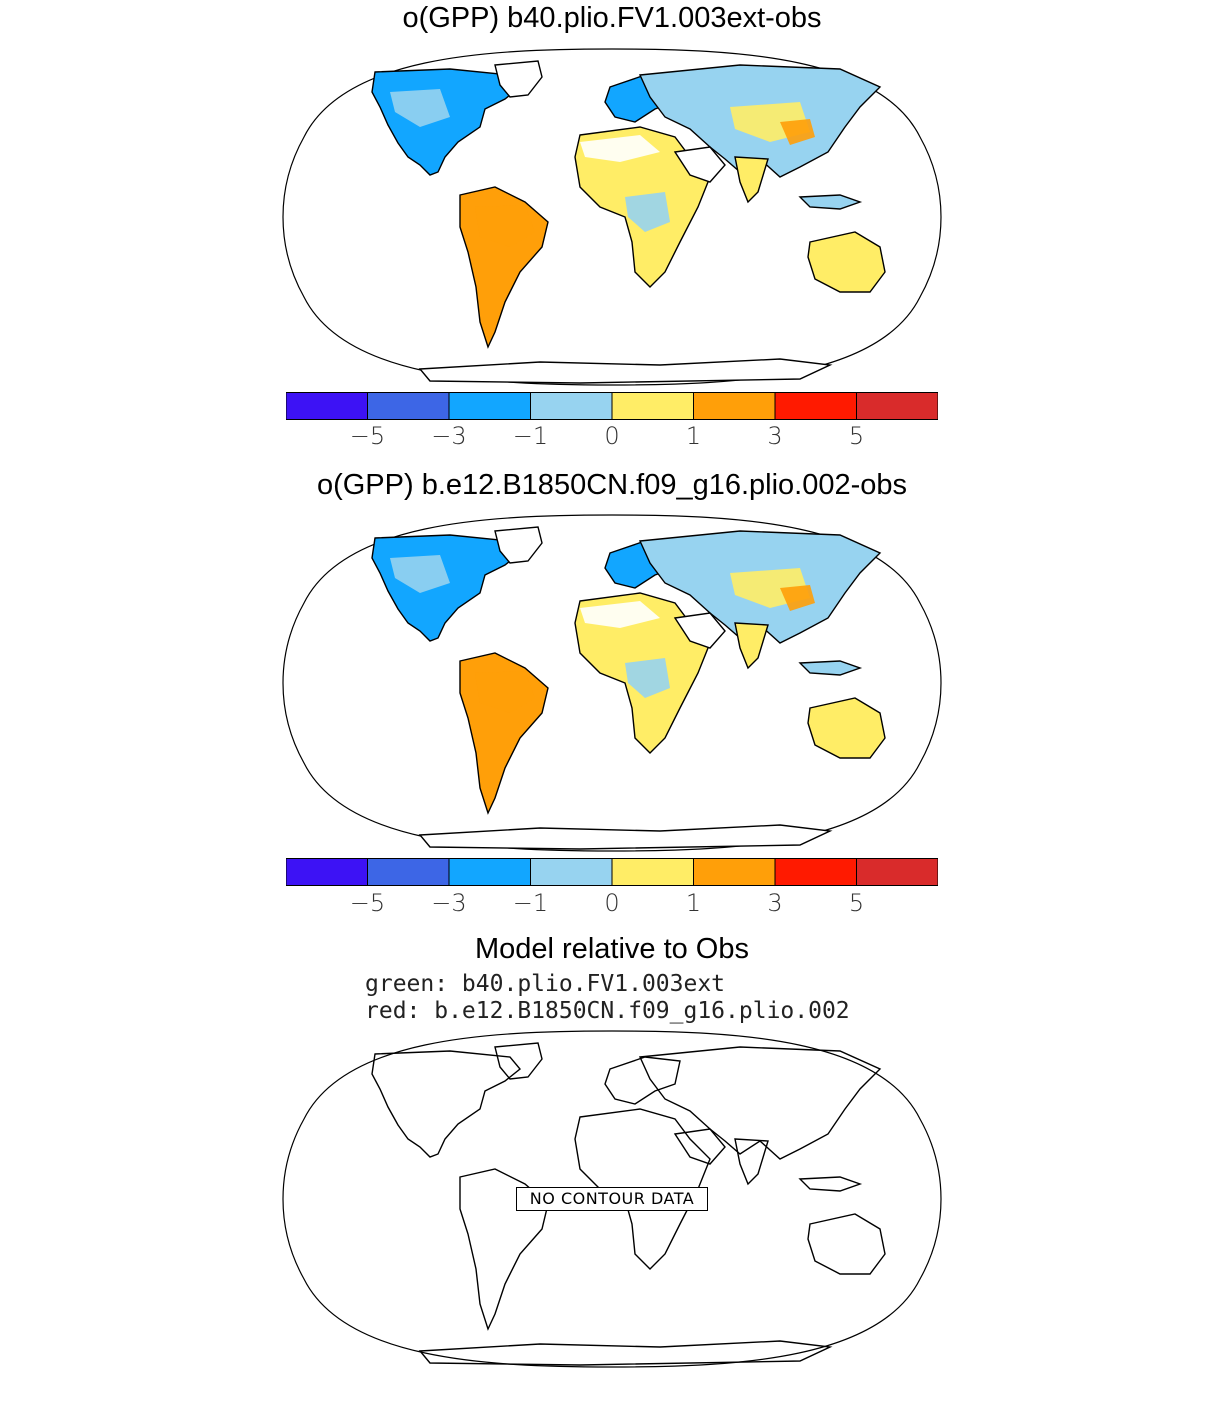 This screenshot has width=1224, height=1402. I want to click on panel3-title: Model relative to Obs, so click(611, 949).